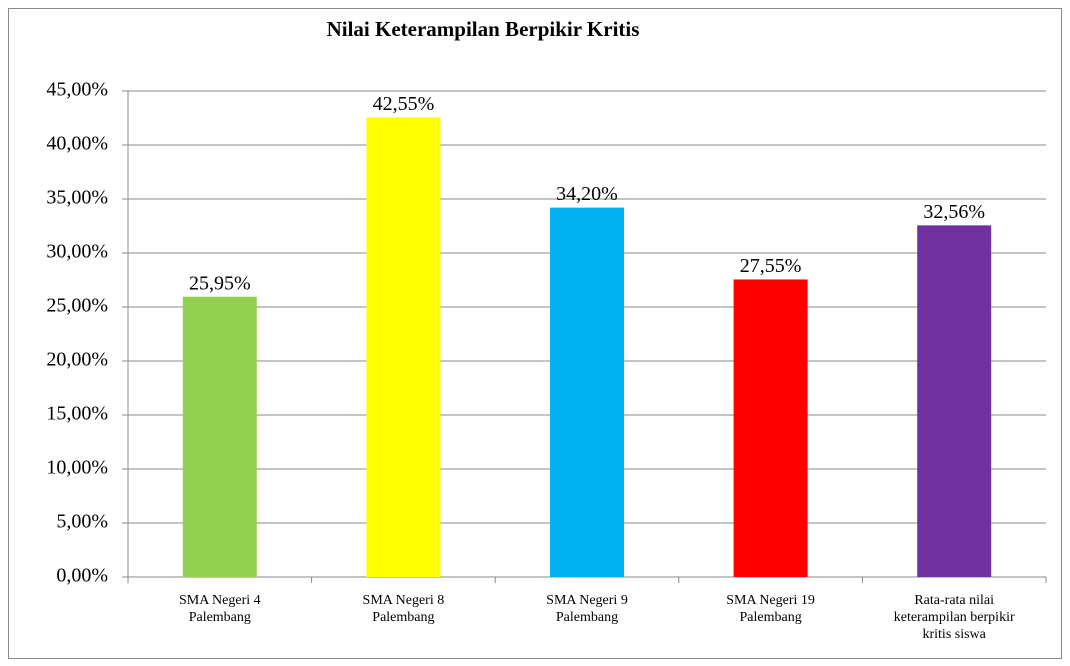 The width and height of the screenshot is (1070, 666). I want to click on y-tick-label: 20,00%, so click(77, 360).